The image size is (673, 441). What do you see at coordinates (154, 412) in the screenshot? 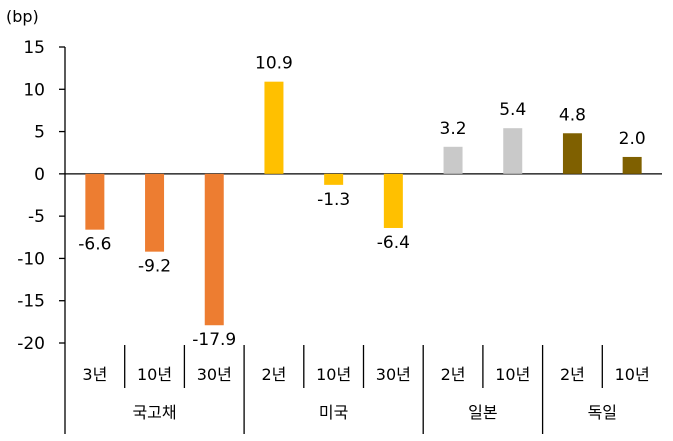
I see `x-group-label: 국고채` at bounding box center [154, 412].